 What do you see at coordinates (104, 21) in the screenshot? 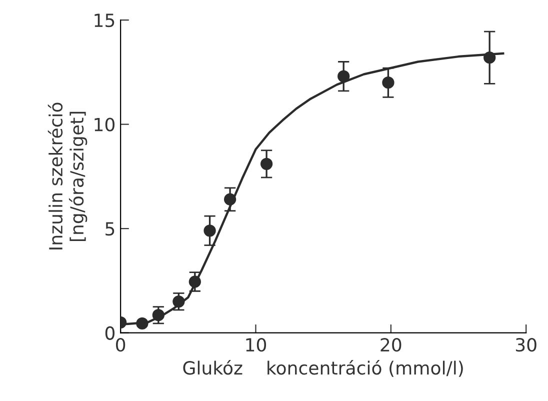
I see `y-tick-label: 15` at bounding box center [104, 21].